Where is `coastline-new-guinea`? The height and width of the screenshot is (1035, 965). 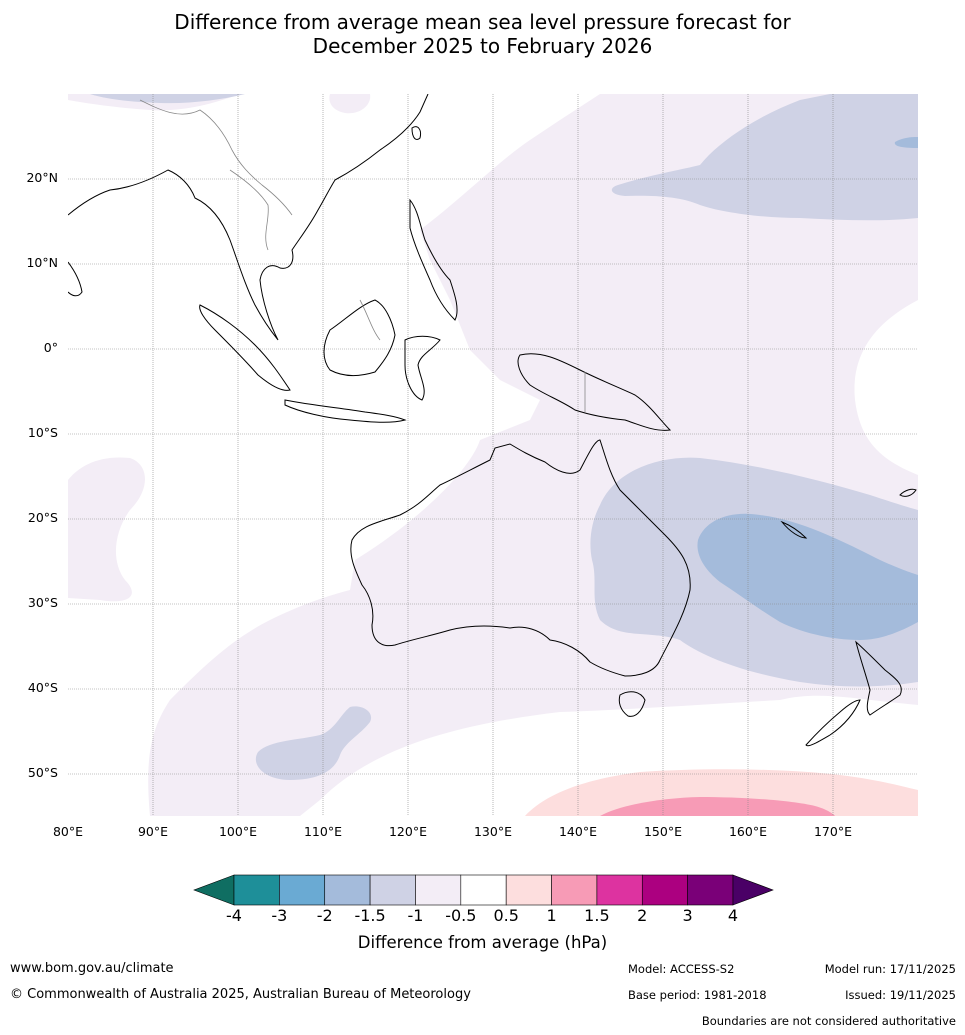
coastline-new-guinea is located at coordinates (594, 392).